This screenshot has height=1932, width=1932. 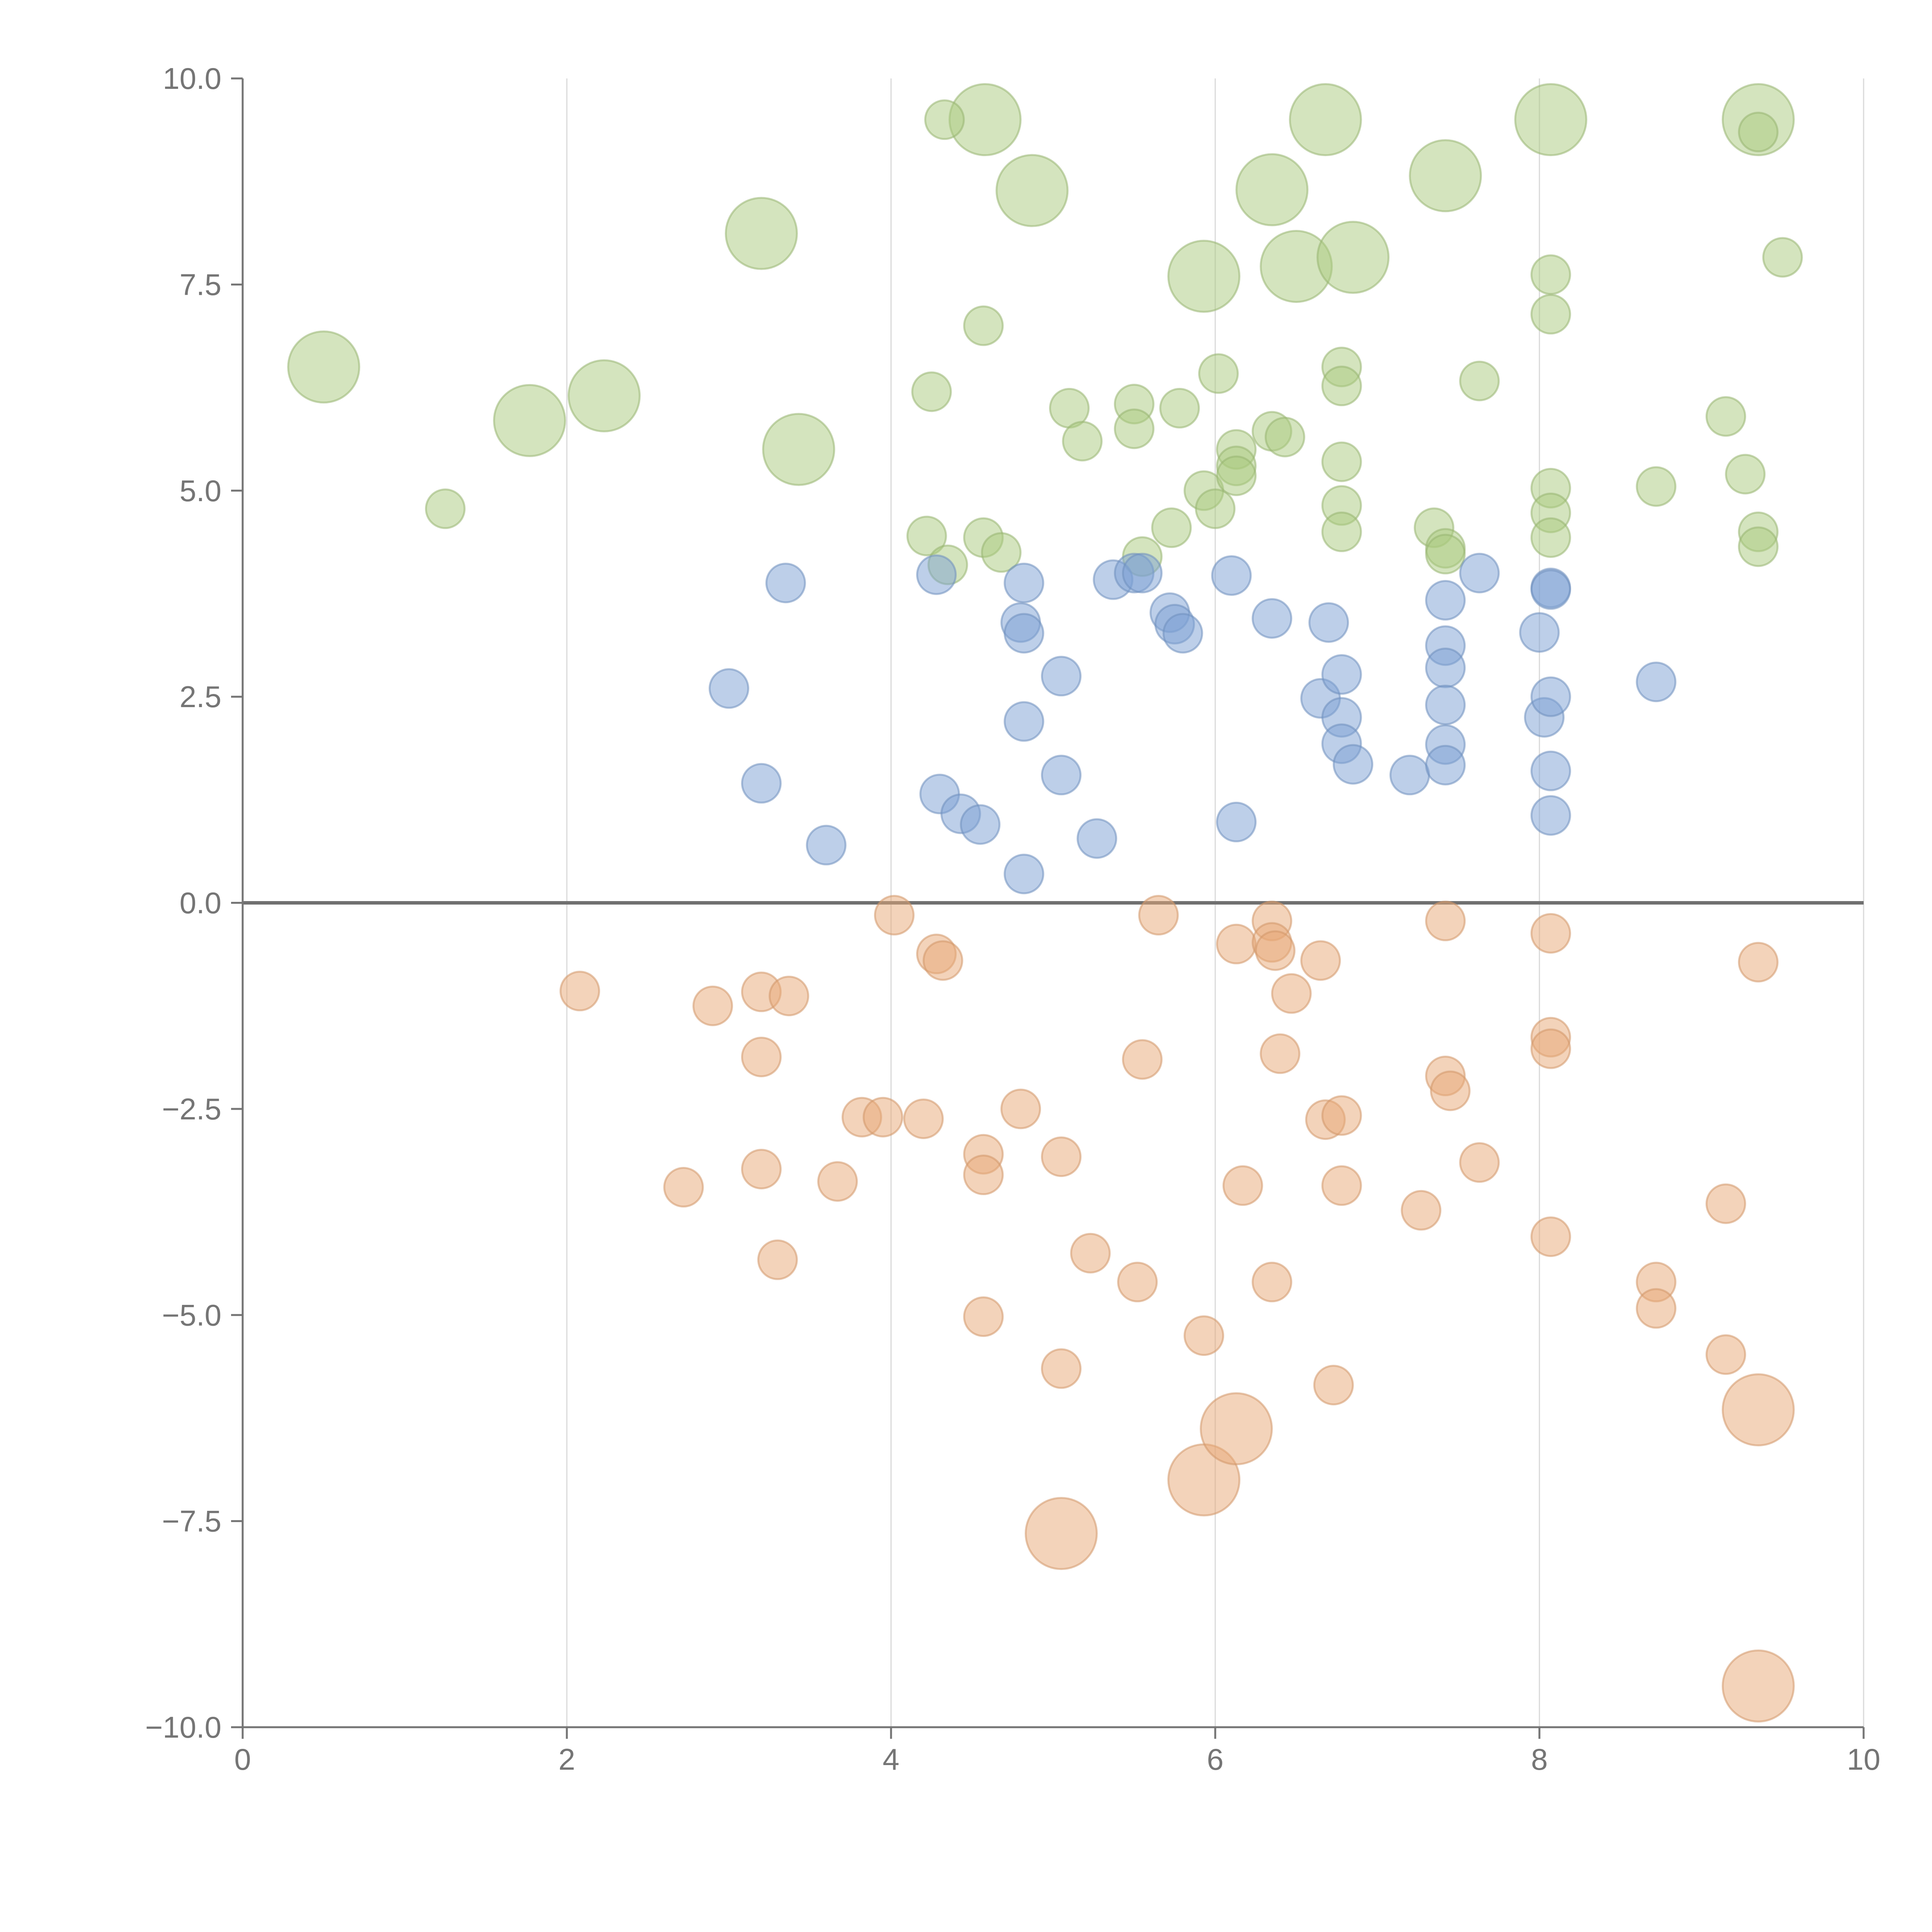 I want to click on y-tick-label: −5.0, so click(x=192, y=1315).